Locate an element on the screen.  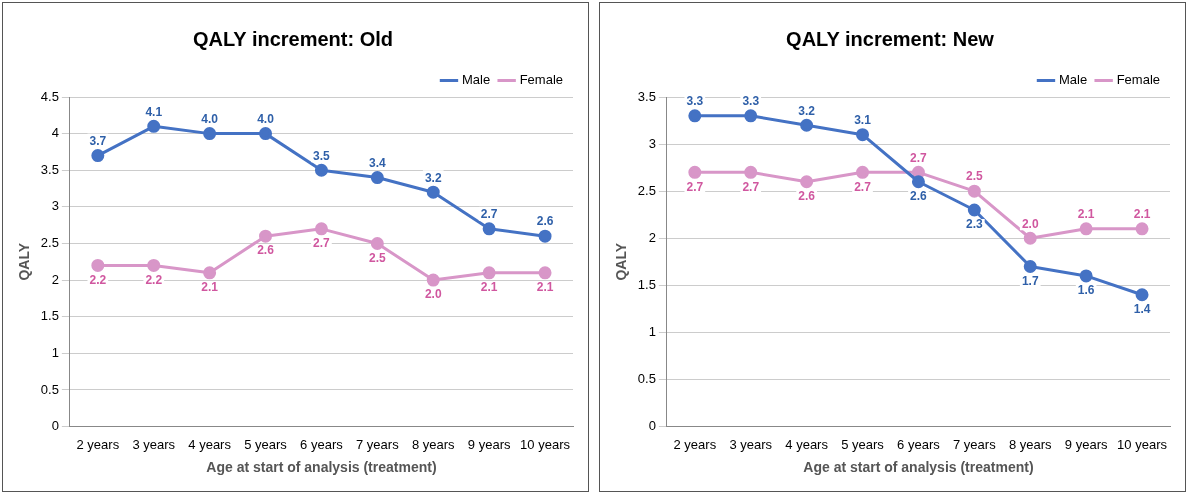
chart-title: QALY increment: New is located at coordinates (890, 38).